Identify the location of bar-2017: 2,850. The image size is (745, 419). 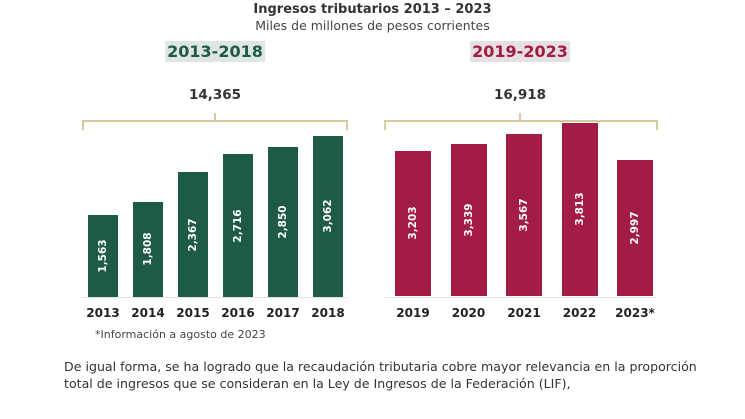
(283, 222).